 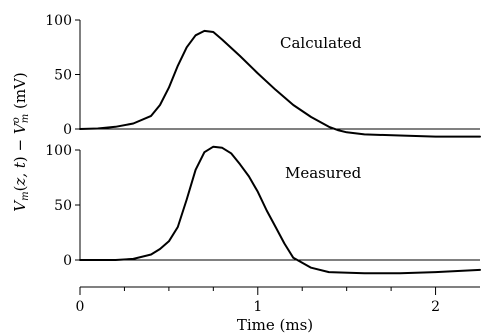 I want to click on x-axis-label: Time (ms), so click(x=275, y=325).